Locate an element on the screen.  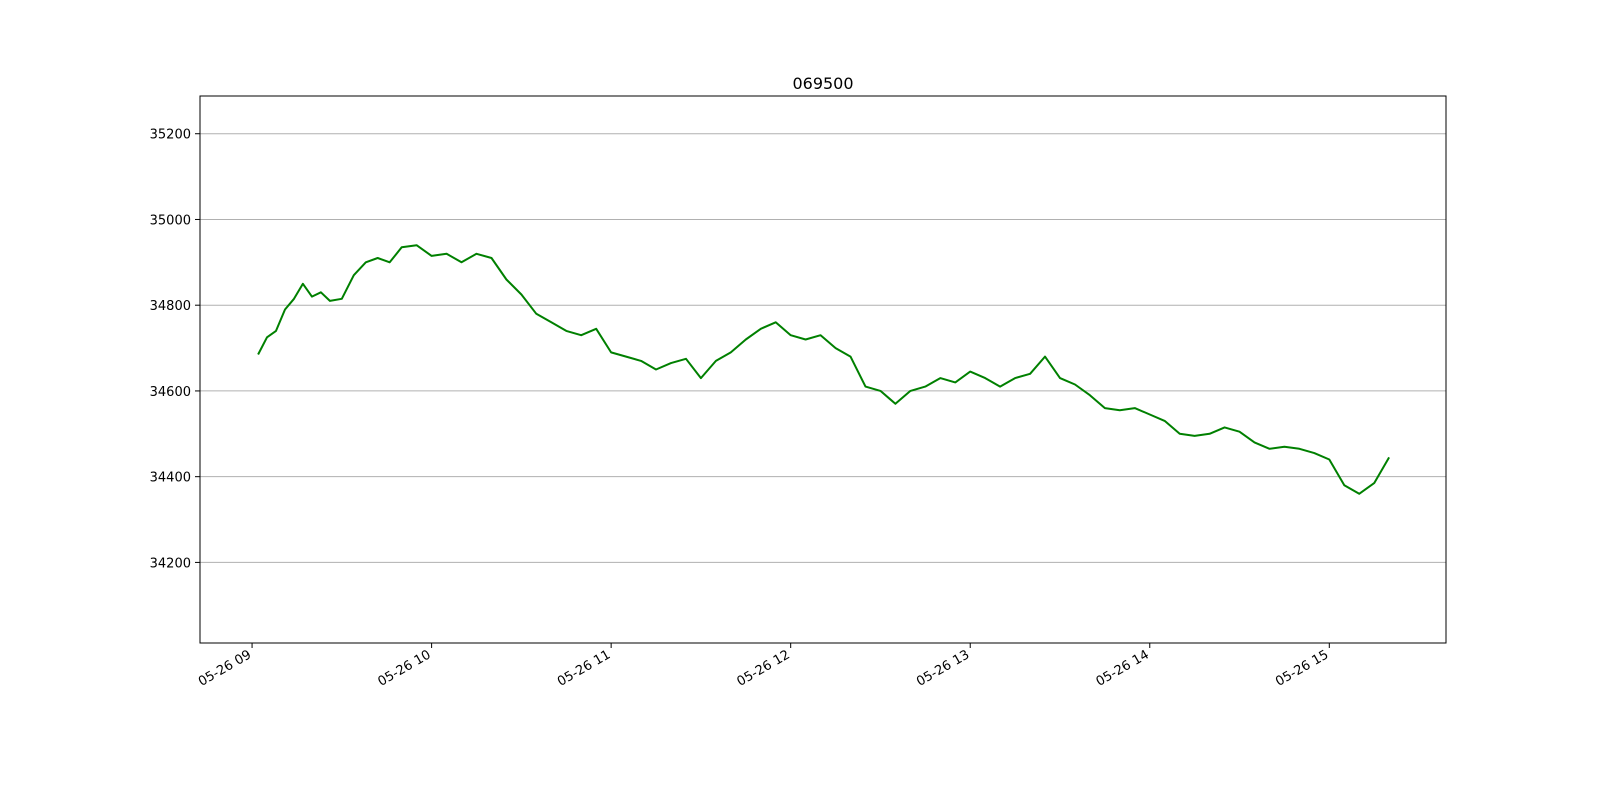
y-tick-label: 34400 is located at coordinates (170, 478).